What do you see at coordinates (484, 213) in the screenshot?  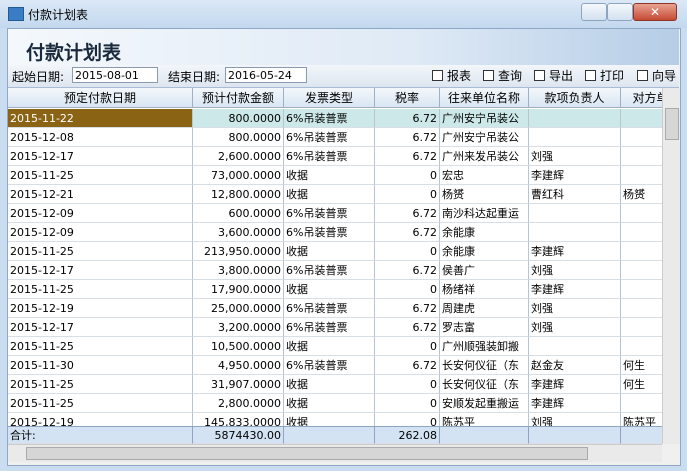 I see `table-cell: 南沙科达起重运` at bounding box center [484, 213].